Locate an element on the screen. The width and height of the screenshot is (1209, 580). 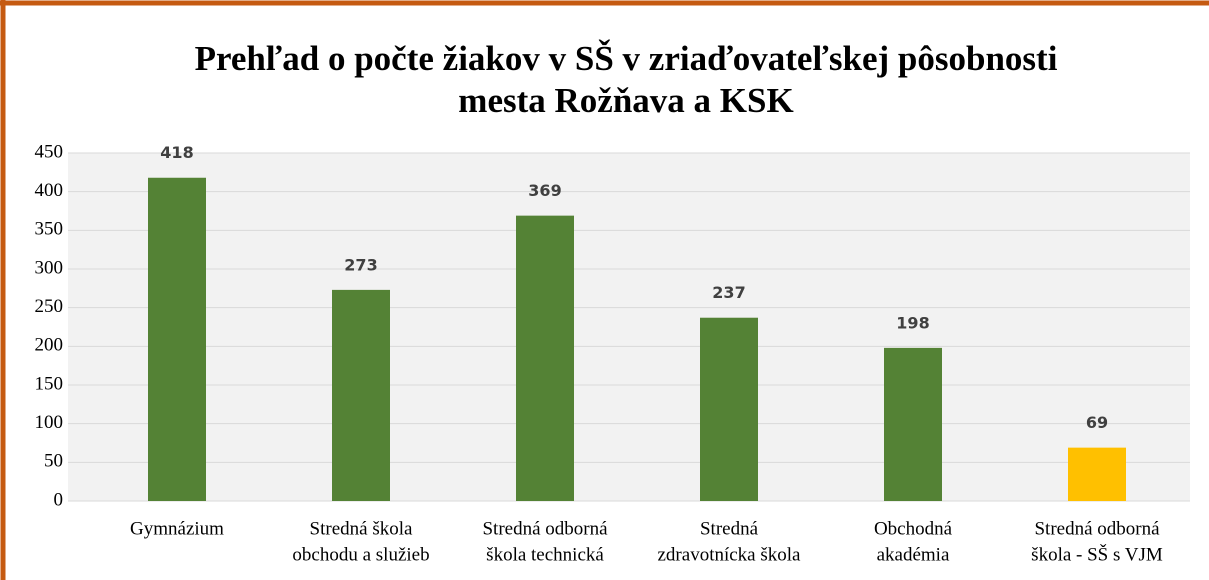
y-tick-label: 400 is located at coordinates (49, 190).